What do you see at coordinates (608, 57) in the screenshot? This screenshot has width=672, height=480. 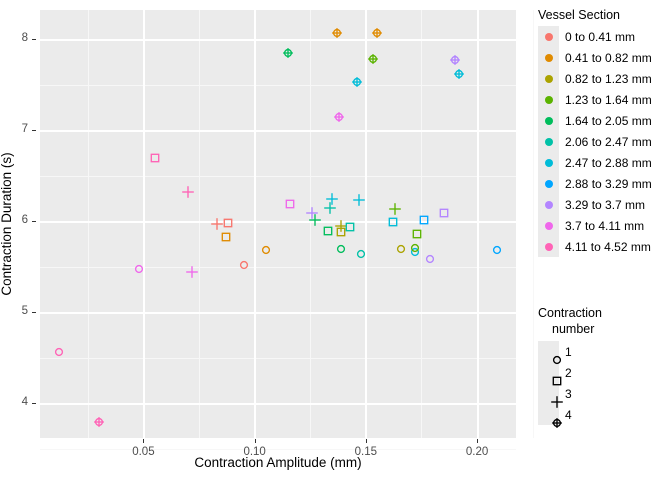 I see `legend-item-label: 0.41 to 0.82 mm` at bounding box center [608, 57].